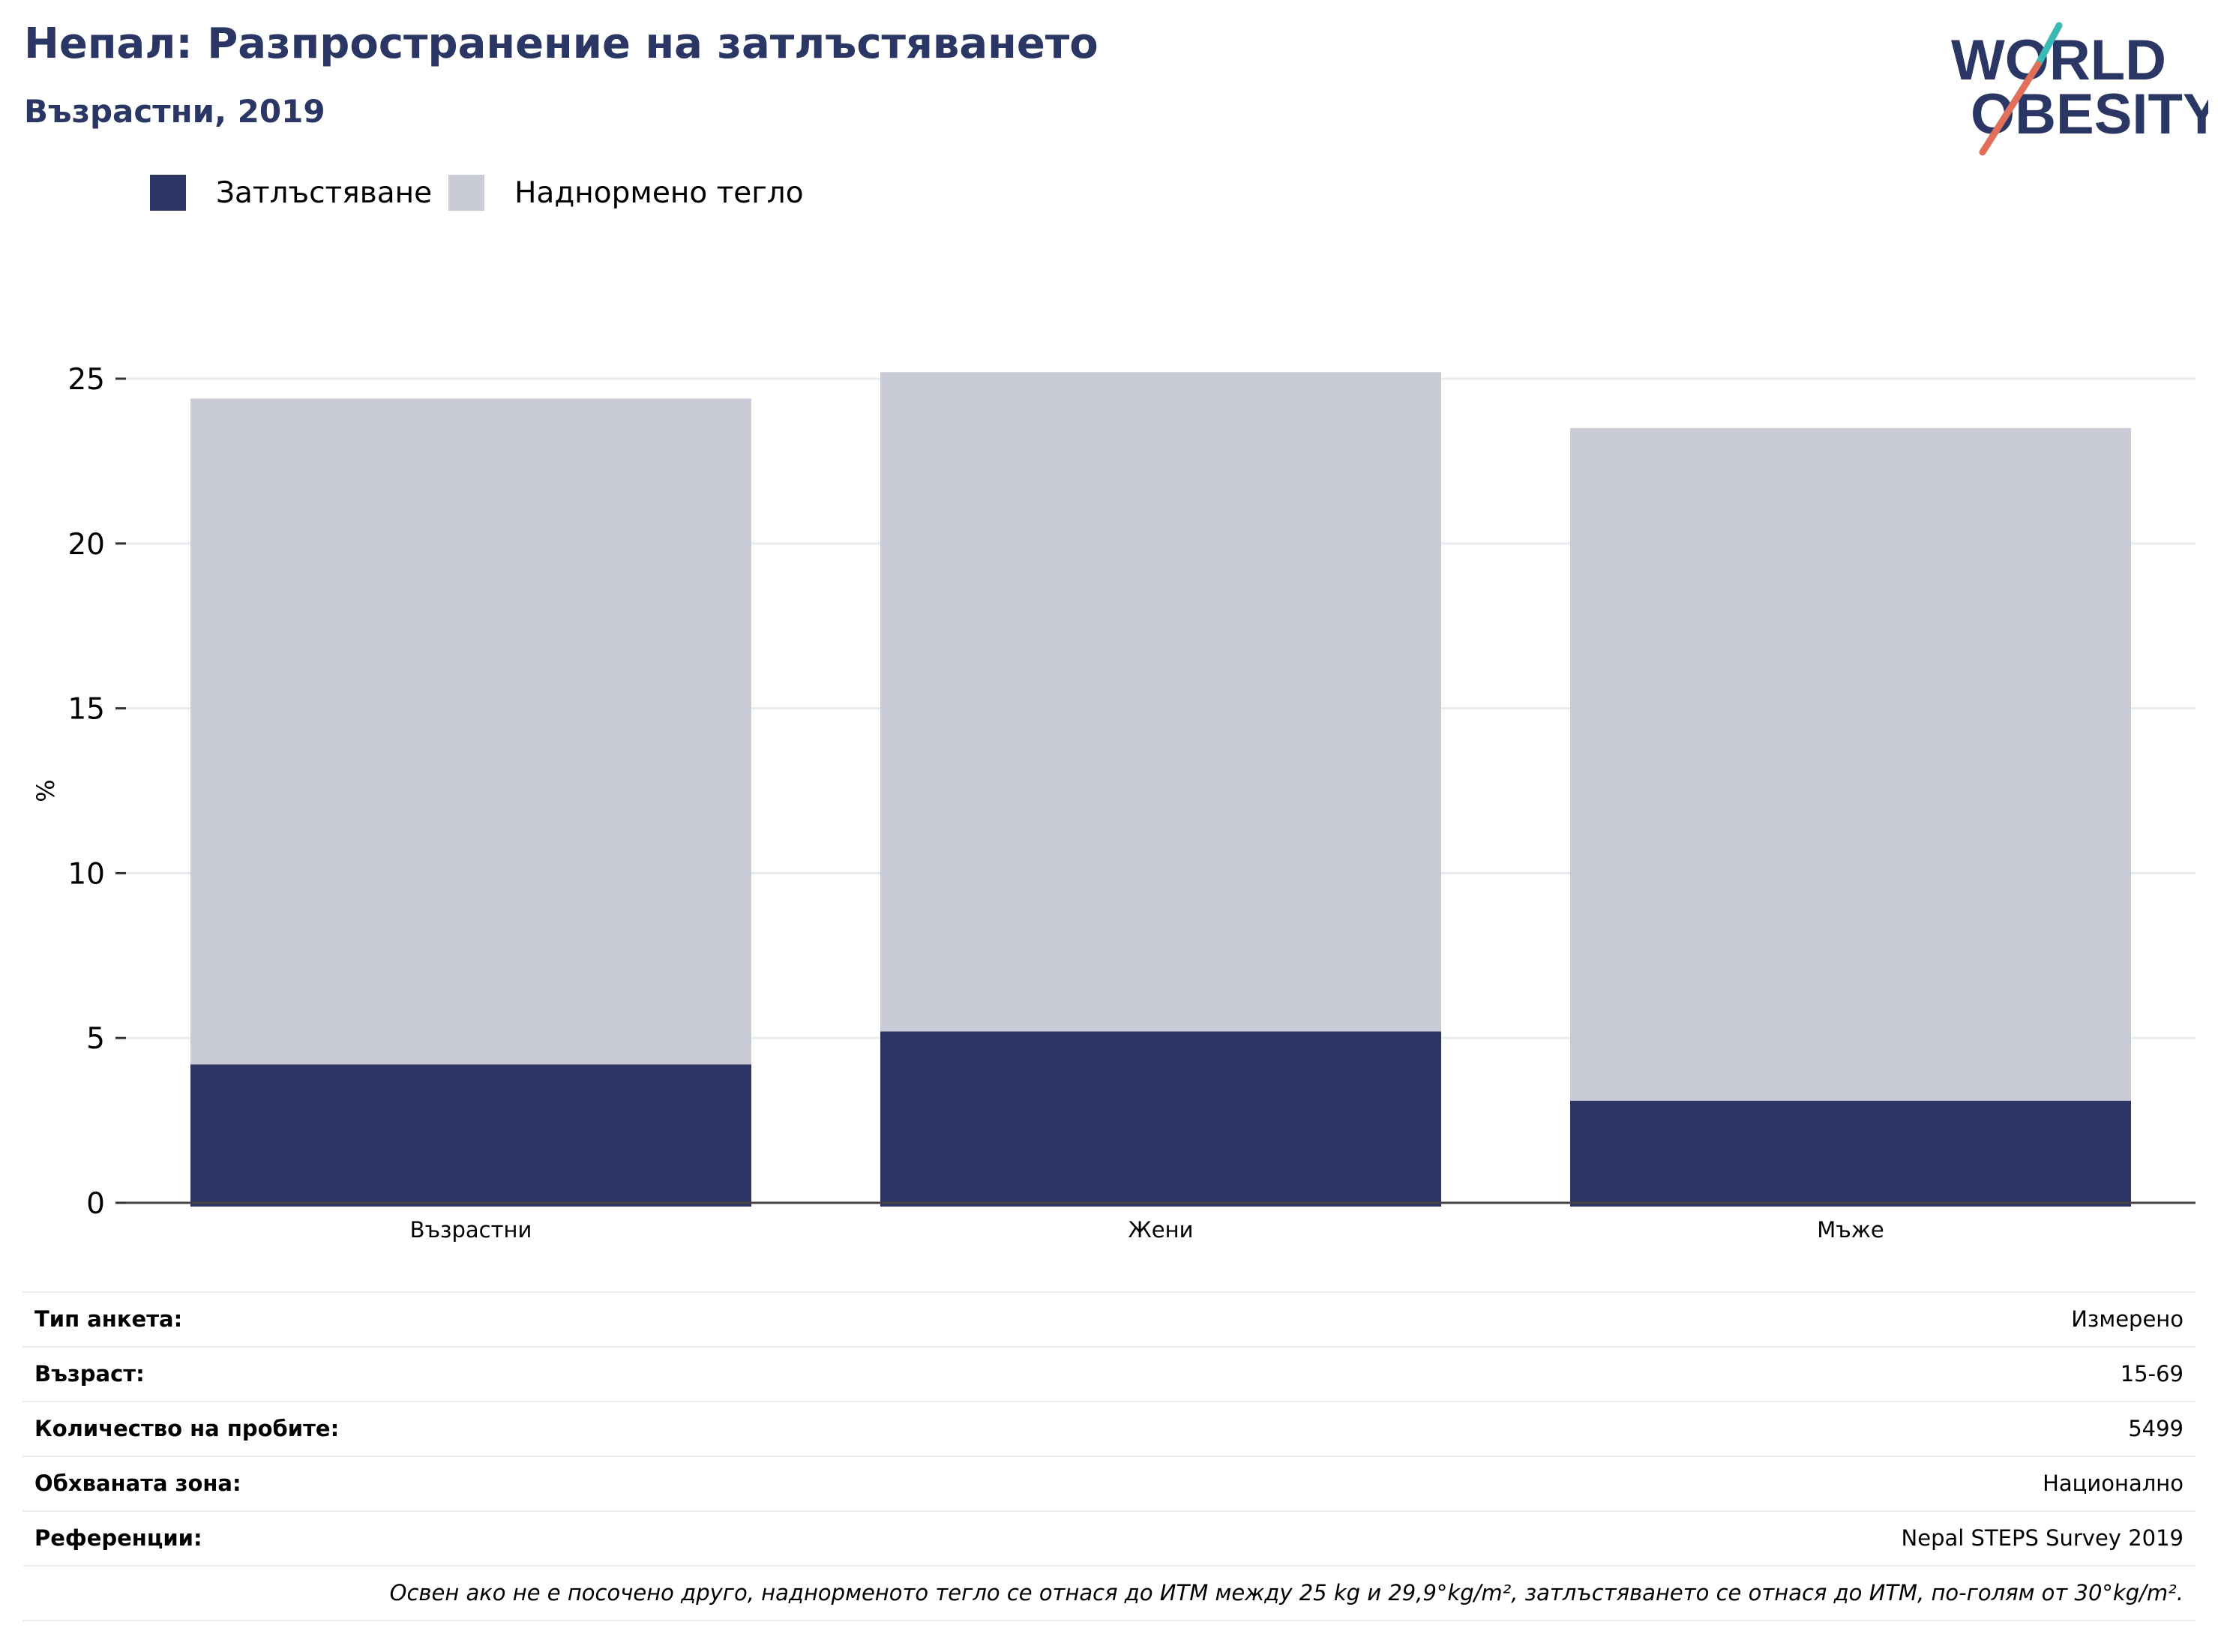  Describe the element at coordinates (118, 1538) in the screenshot. I see `info-label: Референции:` at that location.